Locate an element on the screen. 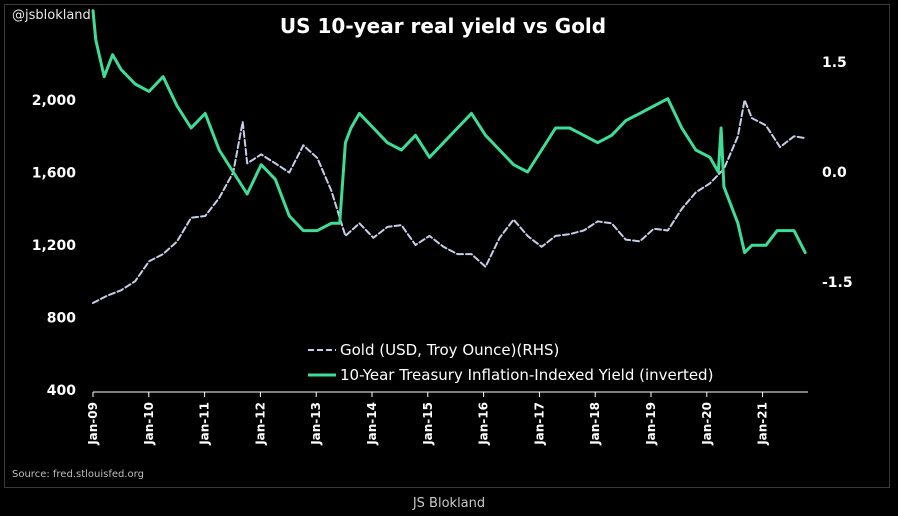 The width and height of the screenshot is (898, 516). footer-credit: JS Blokland is located at coordinates (449, 503).